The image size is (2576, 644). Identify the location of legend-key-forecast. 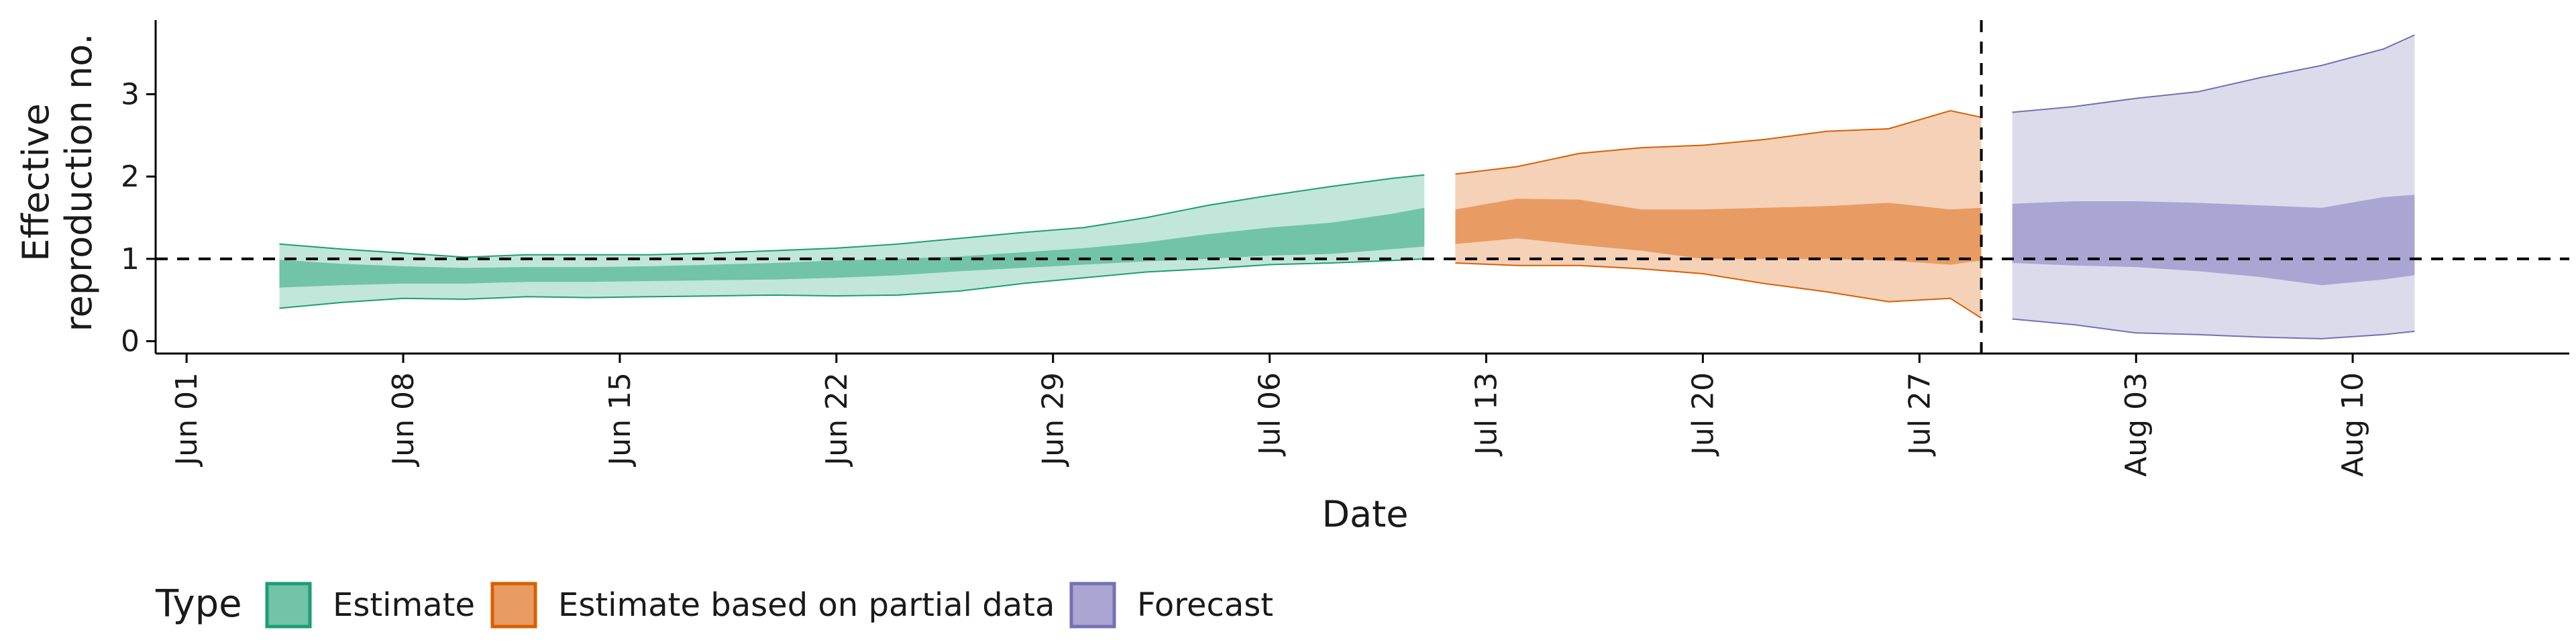
(1092, 605).